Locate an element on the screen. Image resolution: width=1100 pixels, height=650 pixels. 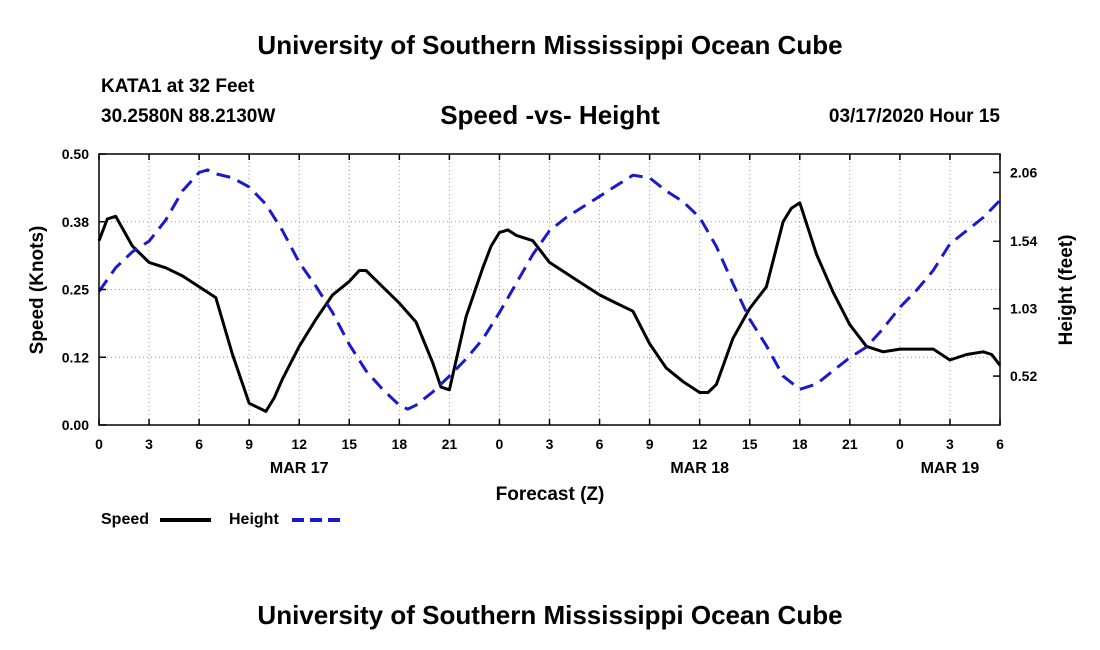
date-label: MAR 19 is located at coordinates (950, 468).